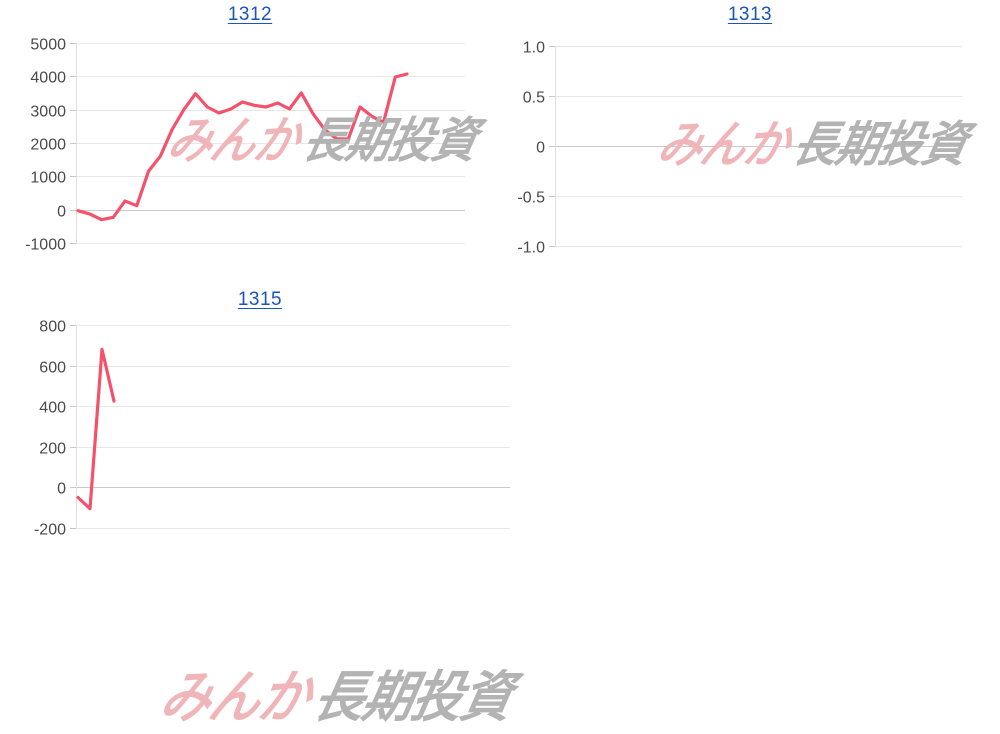  What do you see at coordinates (531, 198) in the screenshot?
I see `y-axis-tick-label: -0.5` at bounding box center [531, 198].